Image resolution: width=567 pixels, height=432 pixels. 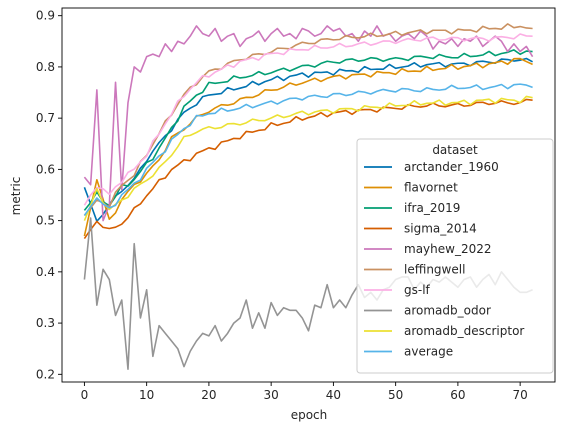 I want to click on y-tick-label: 0.4, so click(x=45, y=272).